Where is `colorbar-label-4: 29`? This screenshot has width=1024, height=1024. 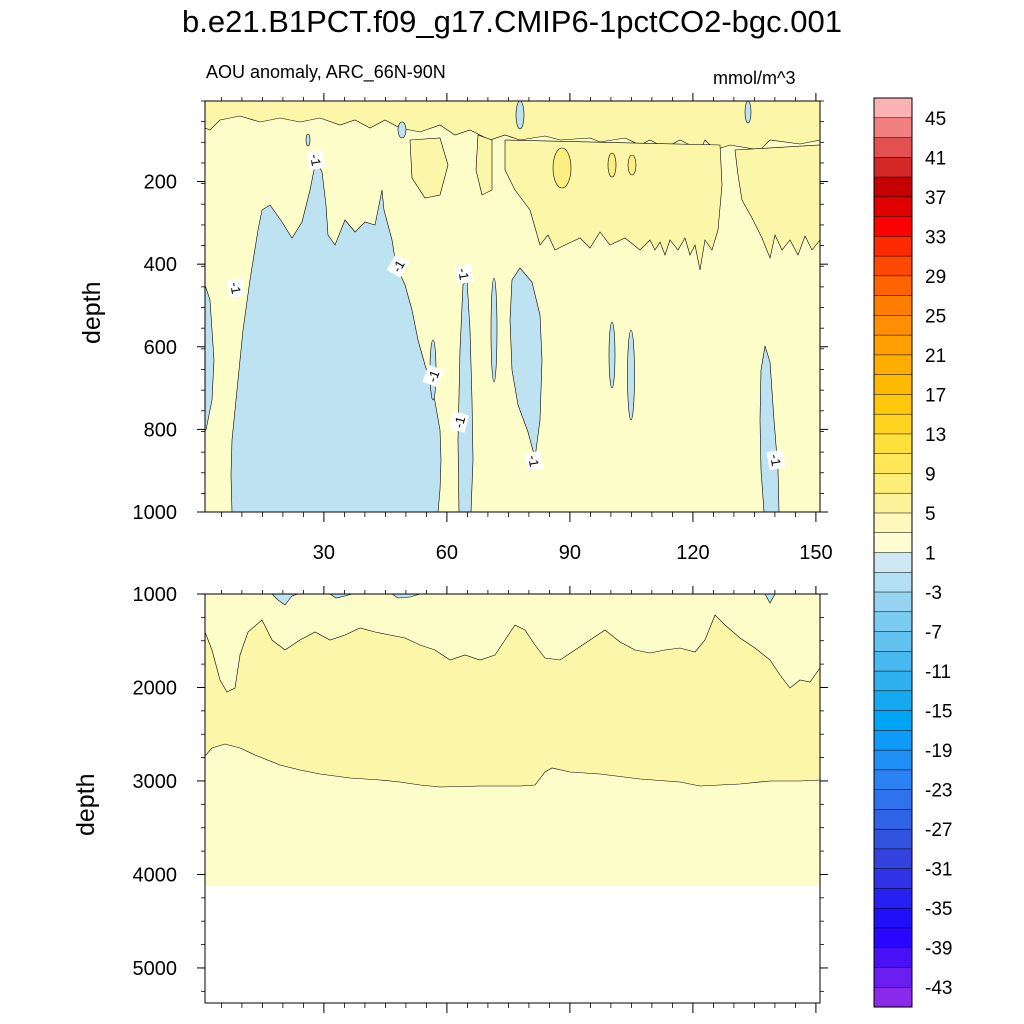
colorbar-label-4: 29 is located at coordinates (935, 277).